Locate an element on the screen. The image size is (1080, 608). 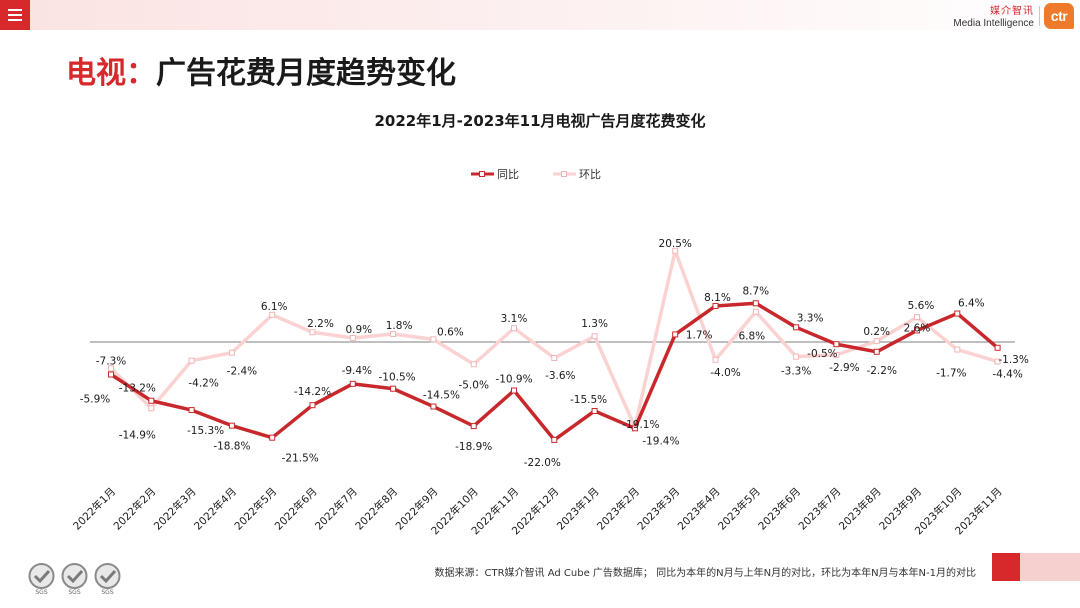
data-label-yoy: 1.7% is located at coordinates (699, 335).